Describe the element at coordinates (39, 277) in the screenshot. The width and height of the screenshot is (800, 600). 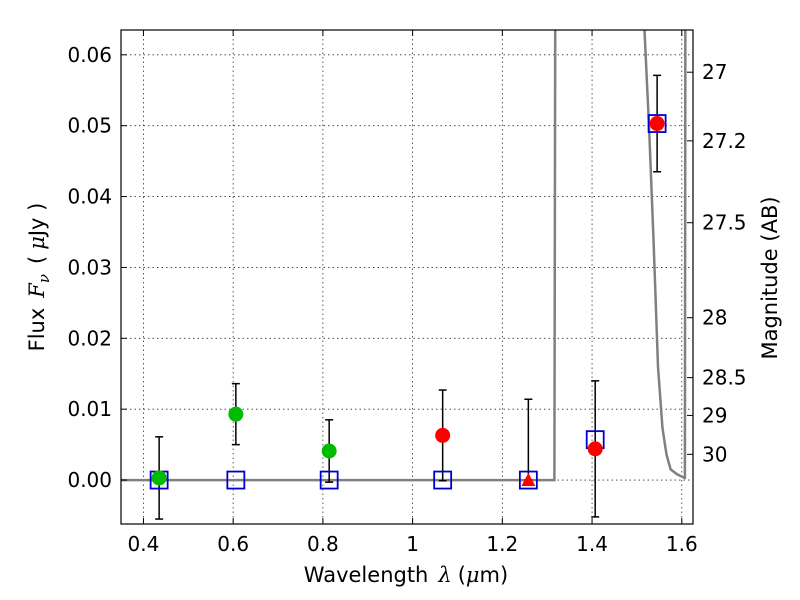
I see `y-axis-title: FluxFν(μJy )` at that location.